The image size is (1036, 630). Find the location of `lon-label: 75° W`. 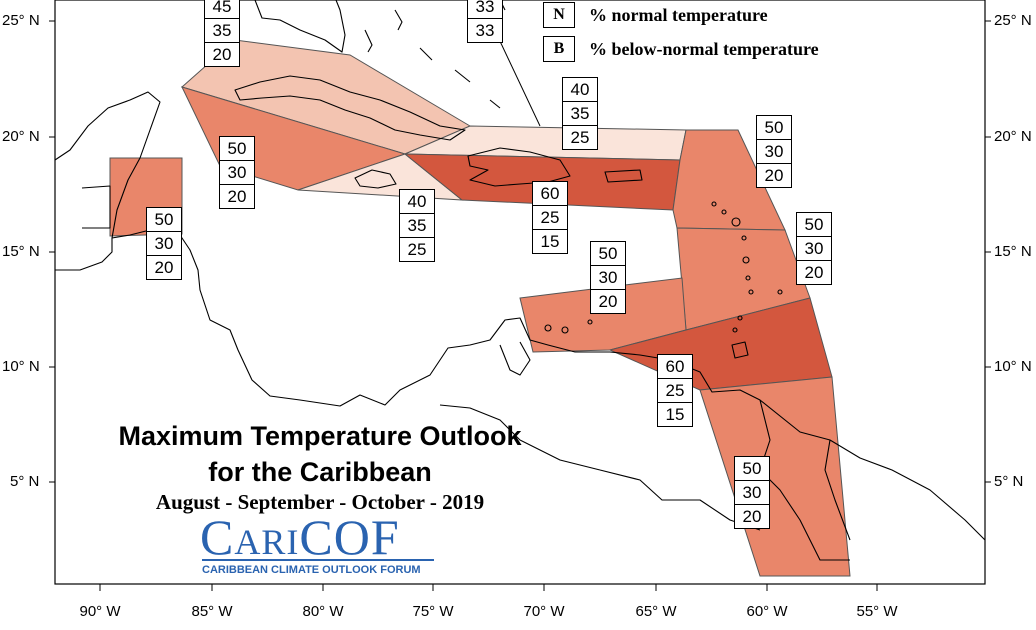

lon-label: 75° W is located at coordinates (433, 611).